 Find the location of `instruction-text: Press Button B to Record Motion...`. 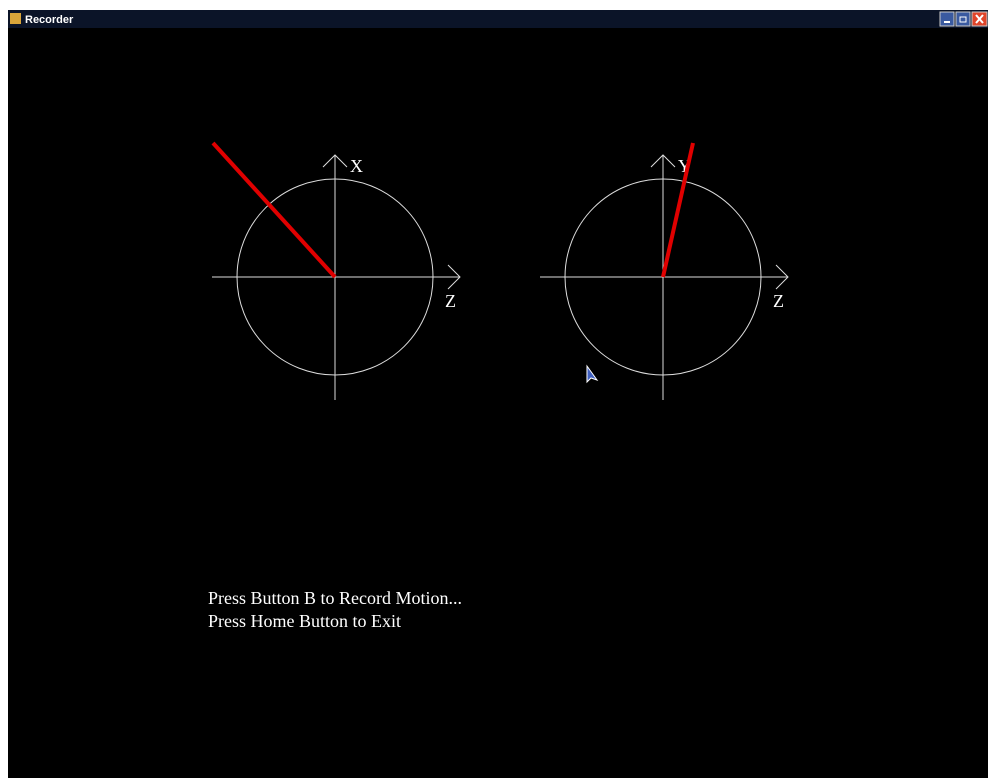

instruction-text: Press Button B to Record Motion... is located at coordinates (335, 598).